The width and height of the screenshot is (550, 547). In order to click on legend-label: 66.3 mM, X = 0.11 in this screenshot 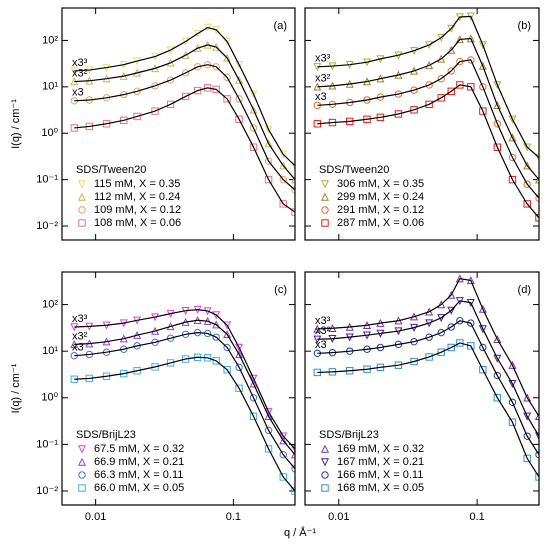, I will do `click(138, 475)`.